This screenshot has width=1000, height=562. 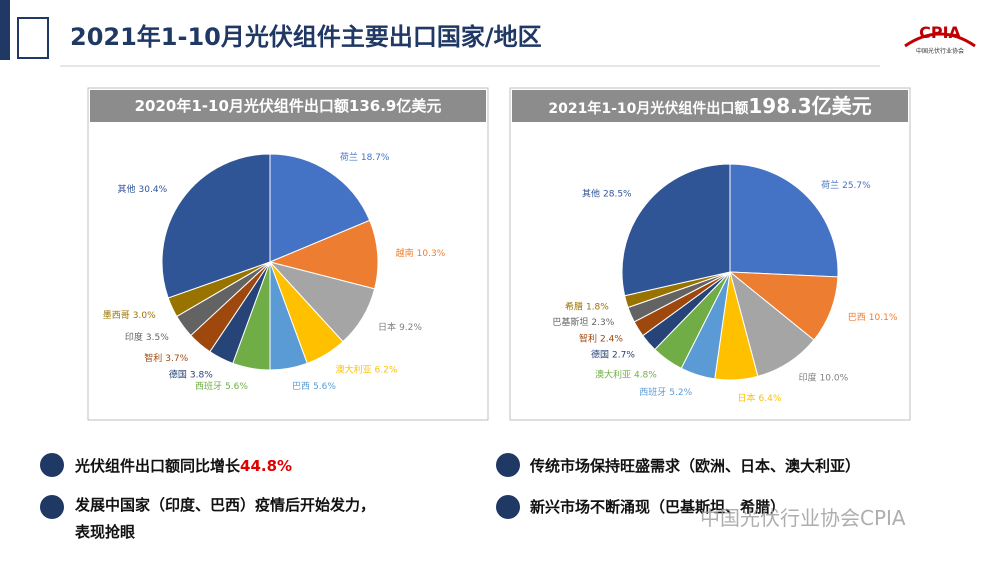 I want to click on logo-arc, so click(x=940, y=40).